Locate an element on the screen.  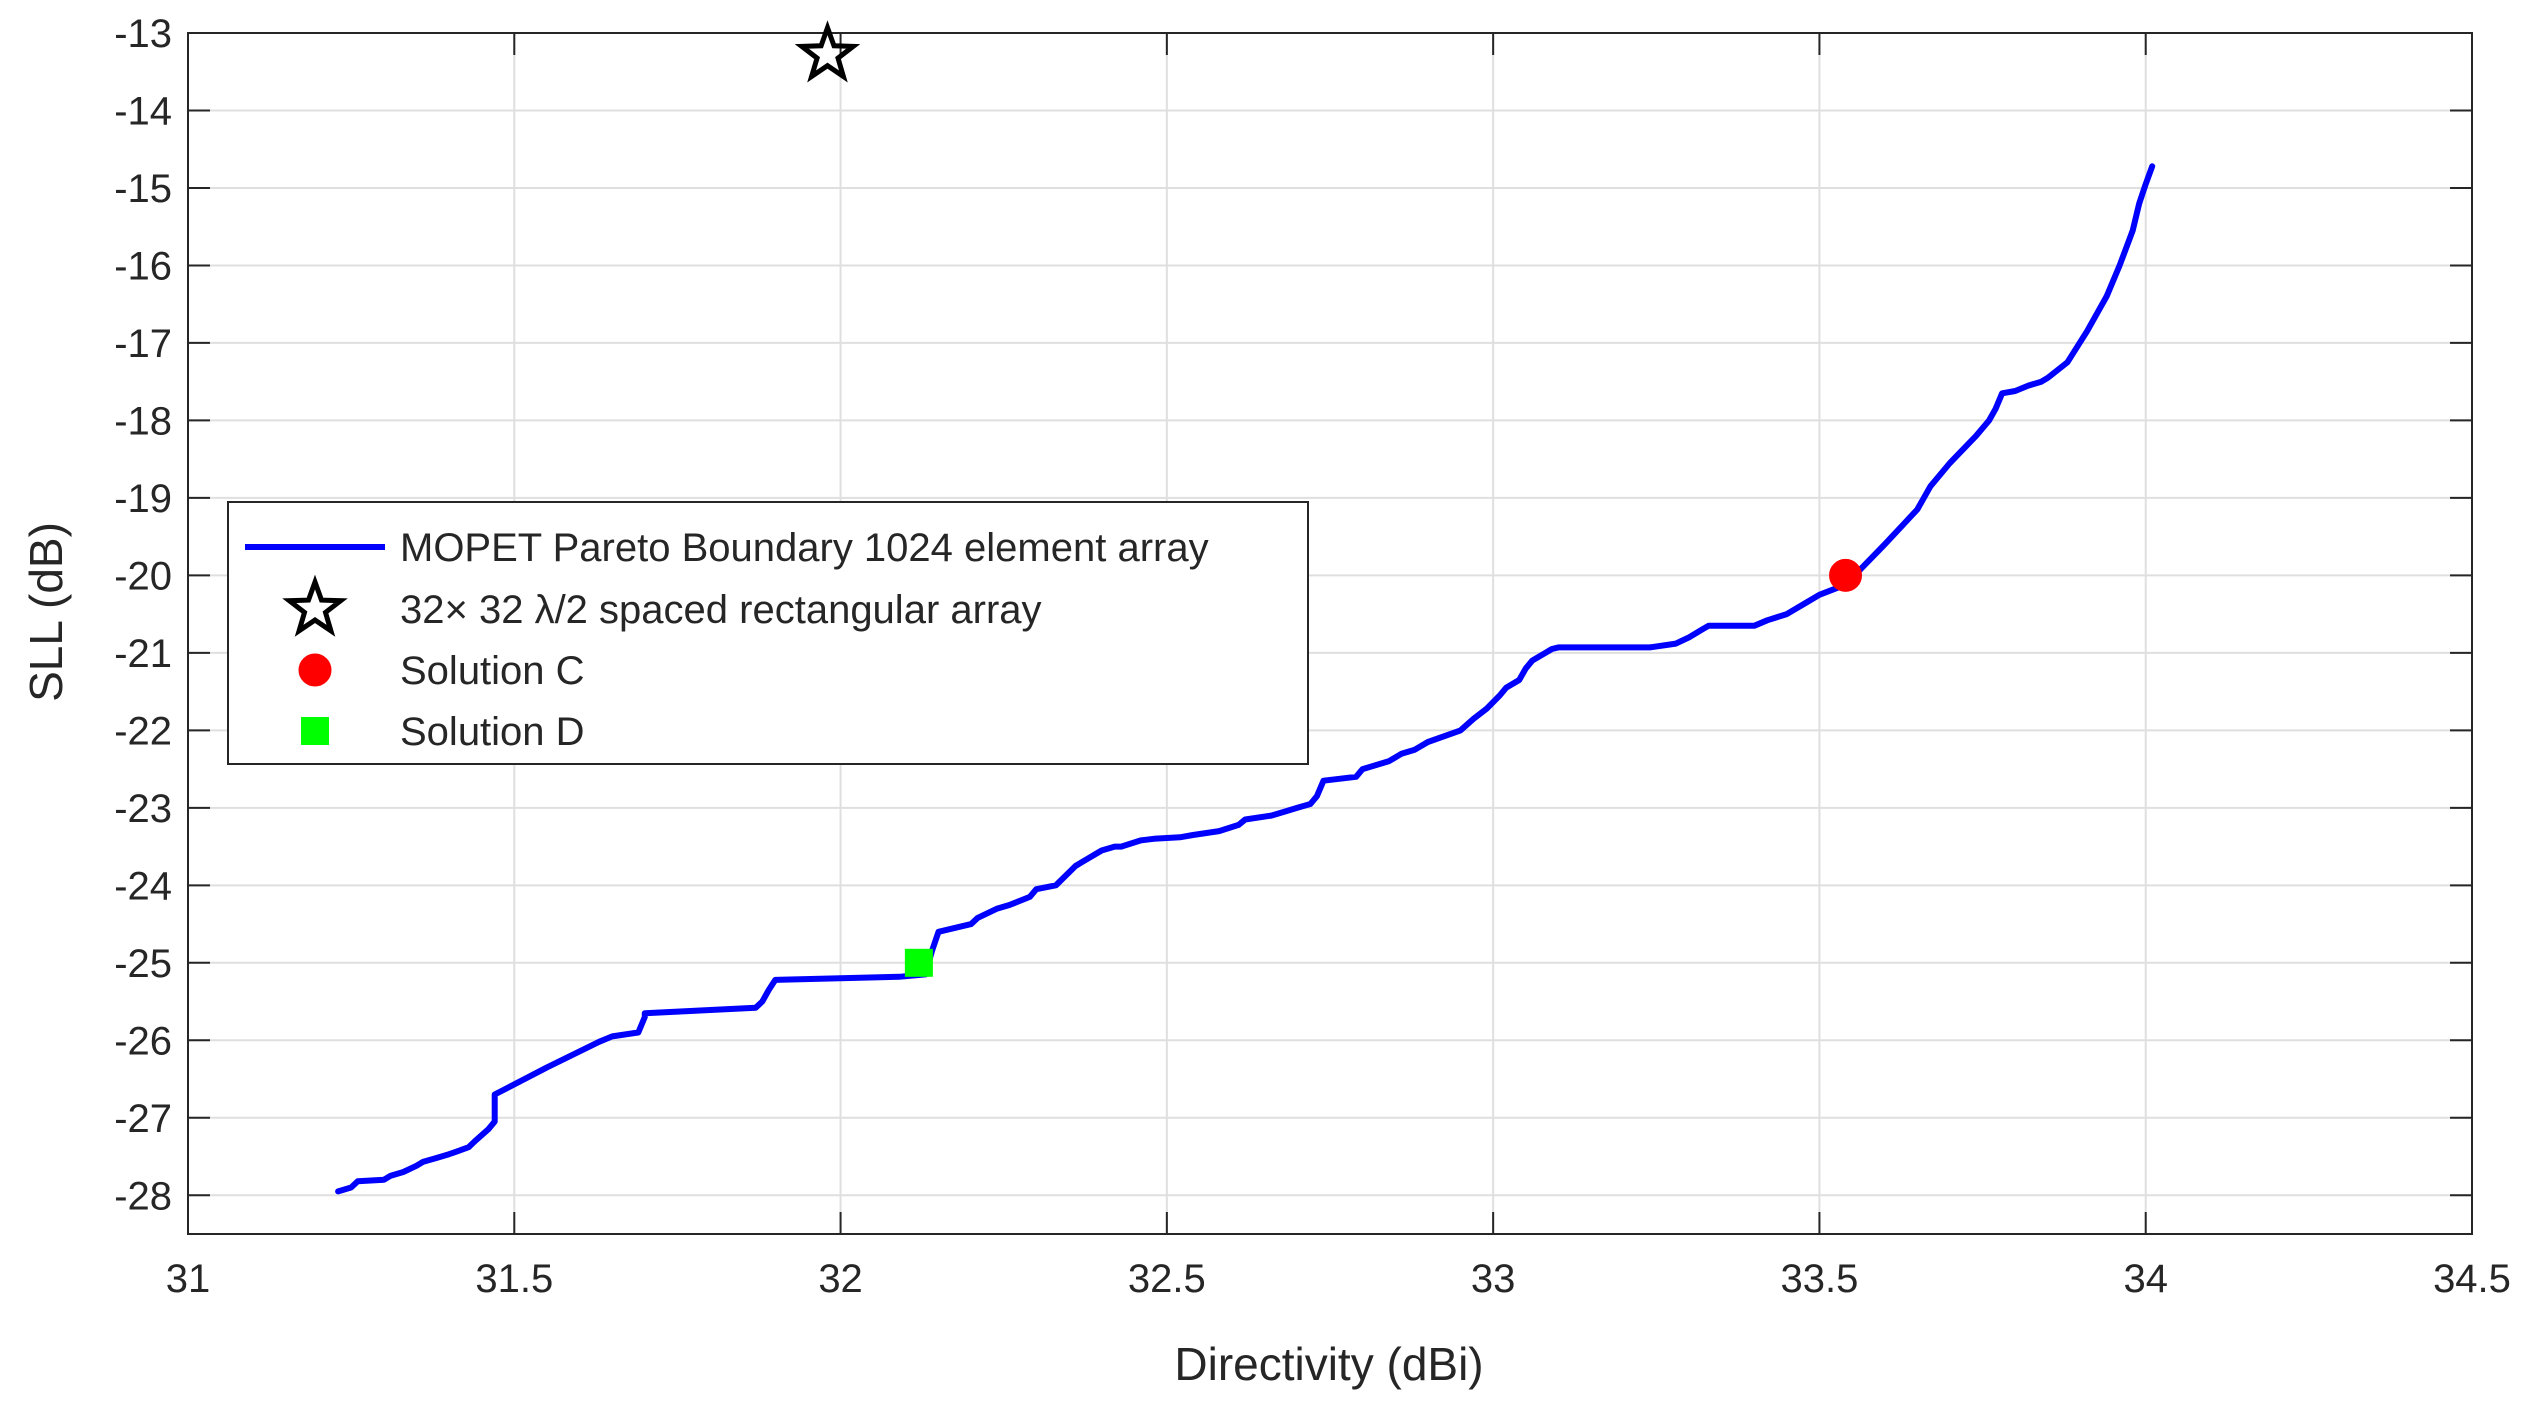
x-tick-label: 33.5 is located at coordinates (1819, 1279).